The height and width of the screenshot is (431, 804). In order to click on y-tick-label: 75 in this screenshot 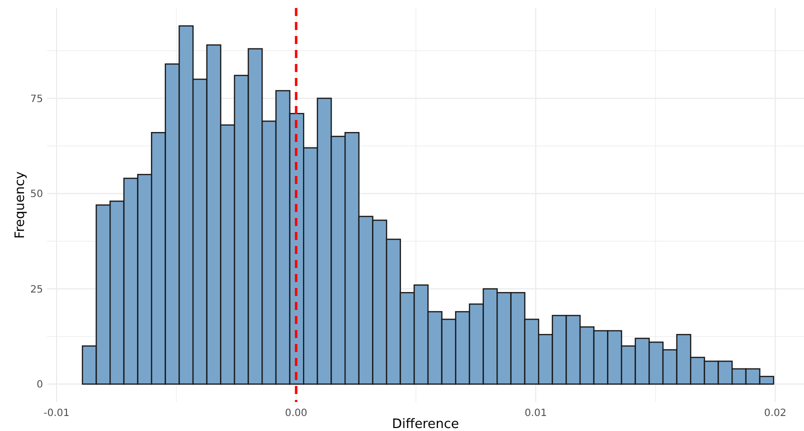, I will do `click(36, 99)`.